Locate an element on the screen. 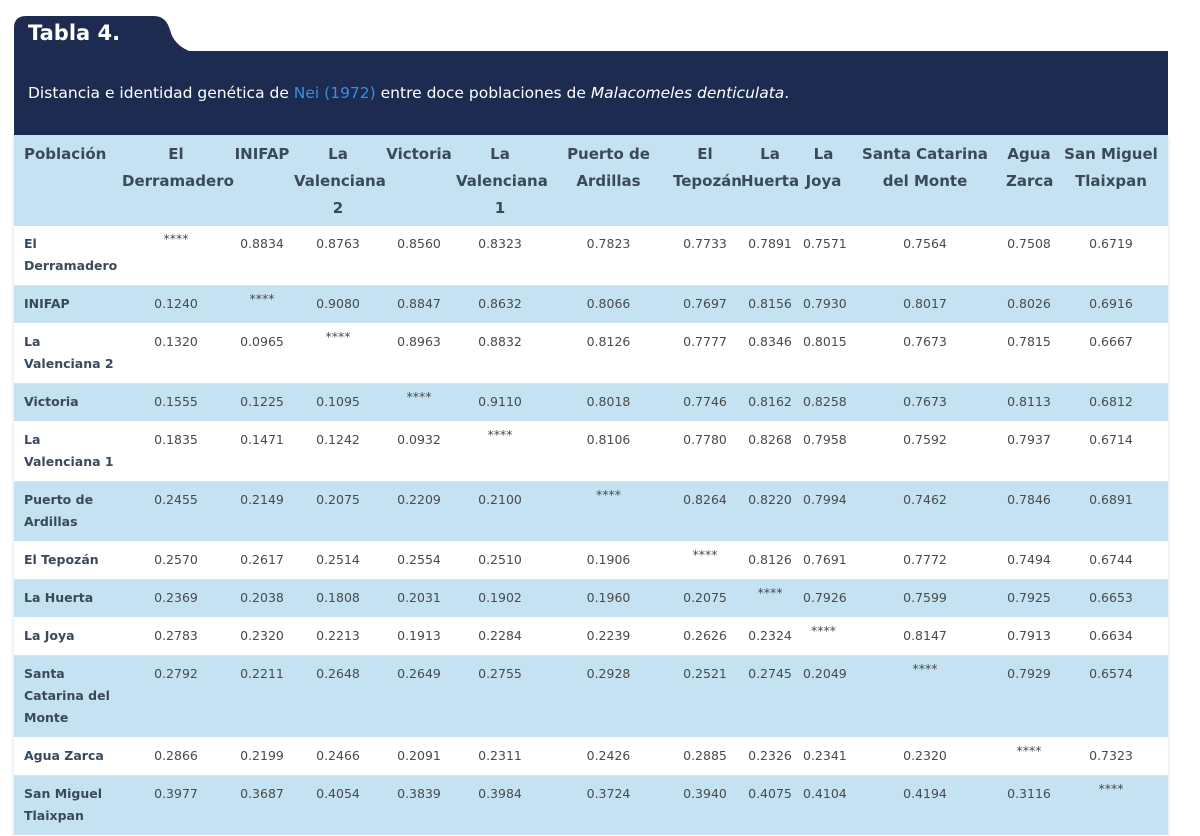 This screenshot has width=1200, height=836. column-header: Agua Zarca is located at coordinates (1029, 180).